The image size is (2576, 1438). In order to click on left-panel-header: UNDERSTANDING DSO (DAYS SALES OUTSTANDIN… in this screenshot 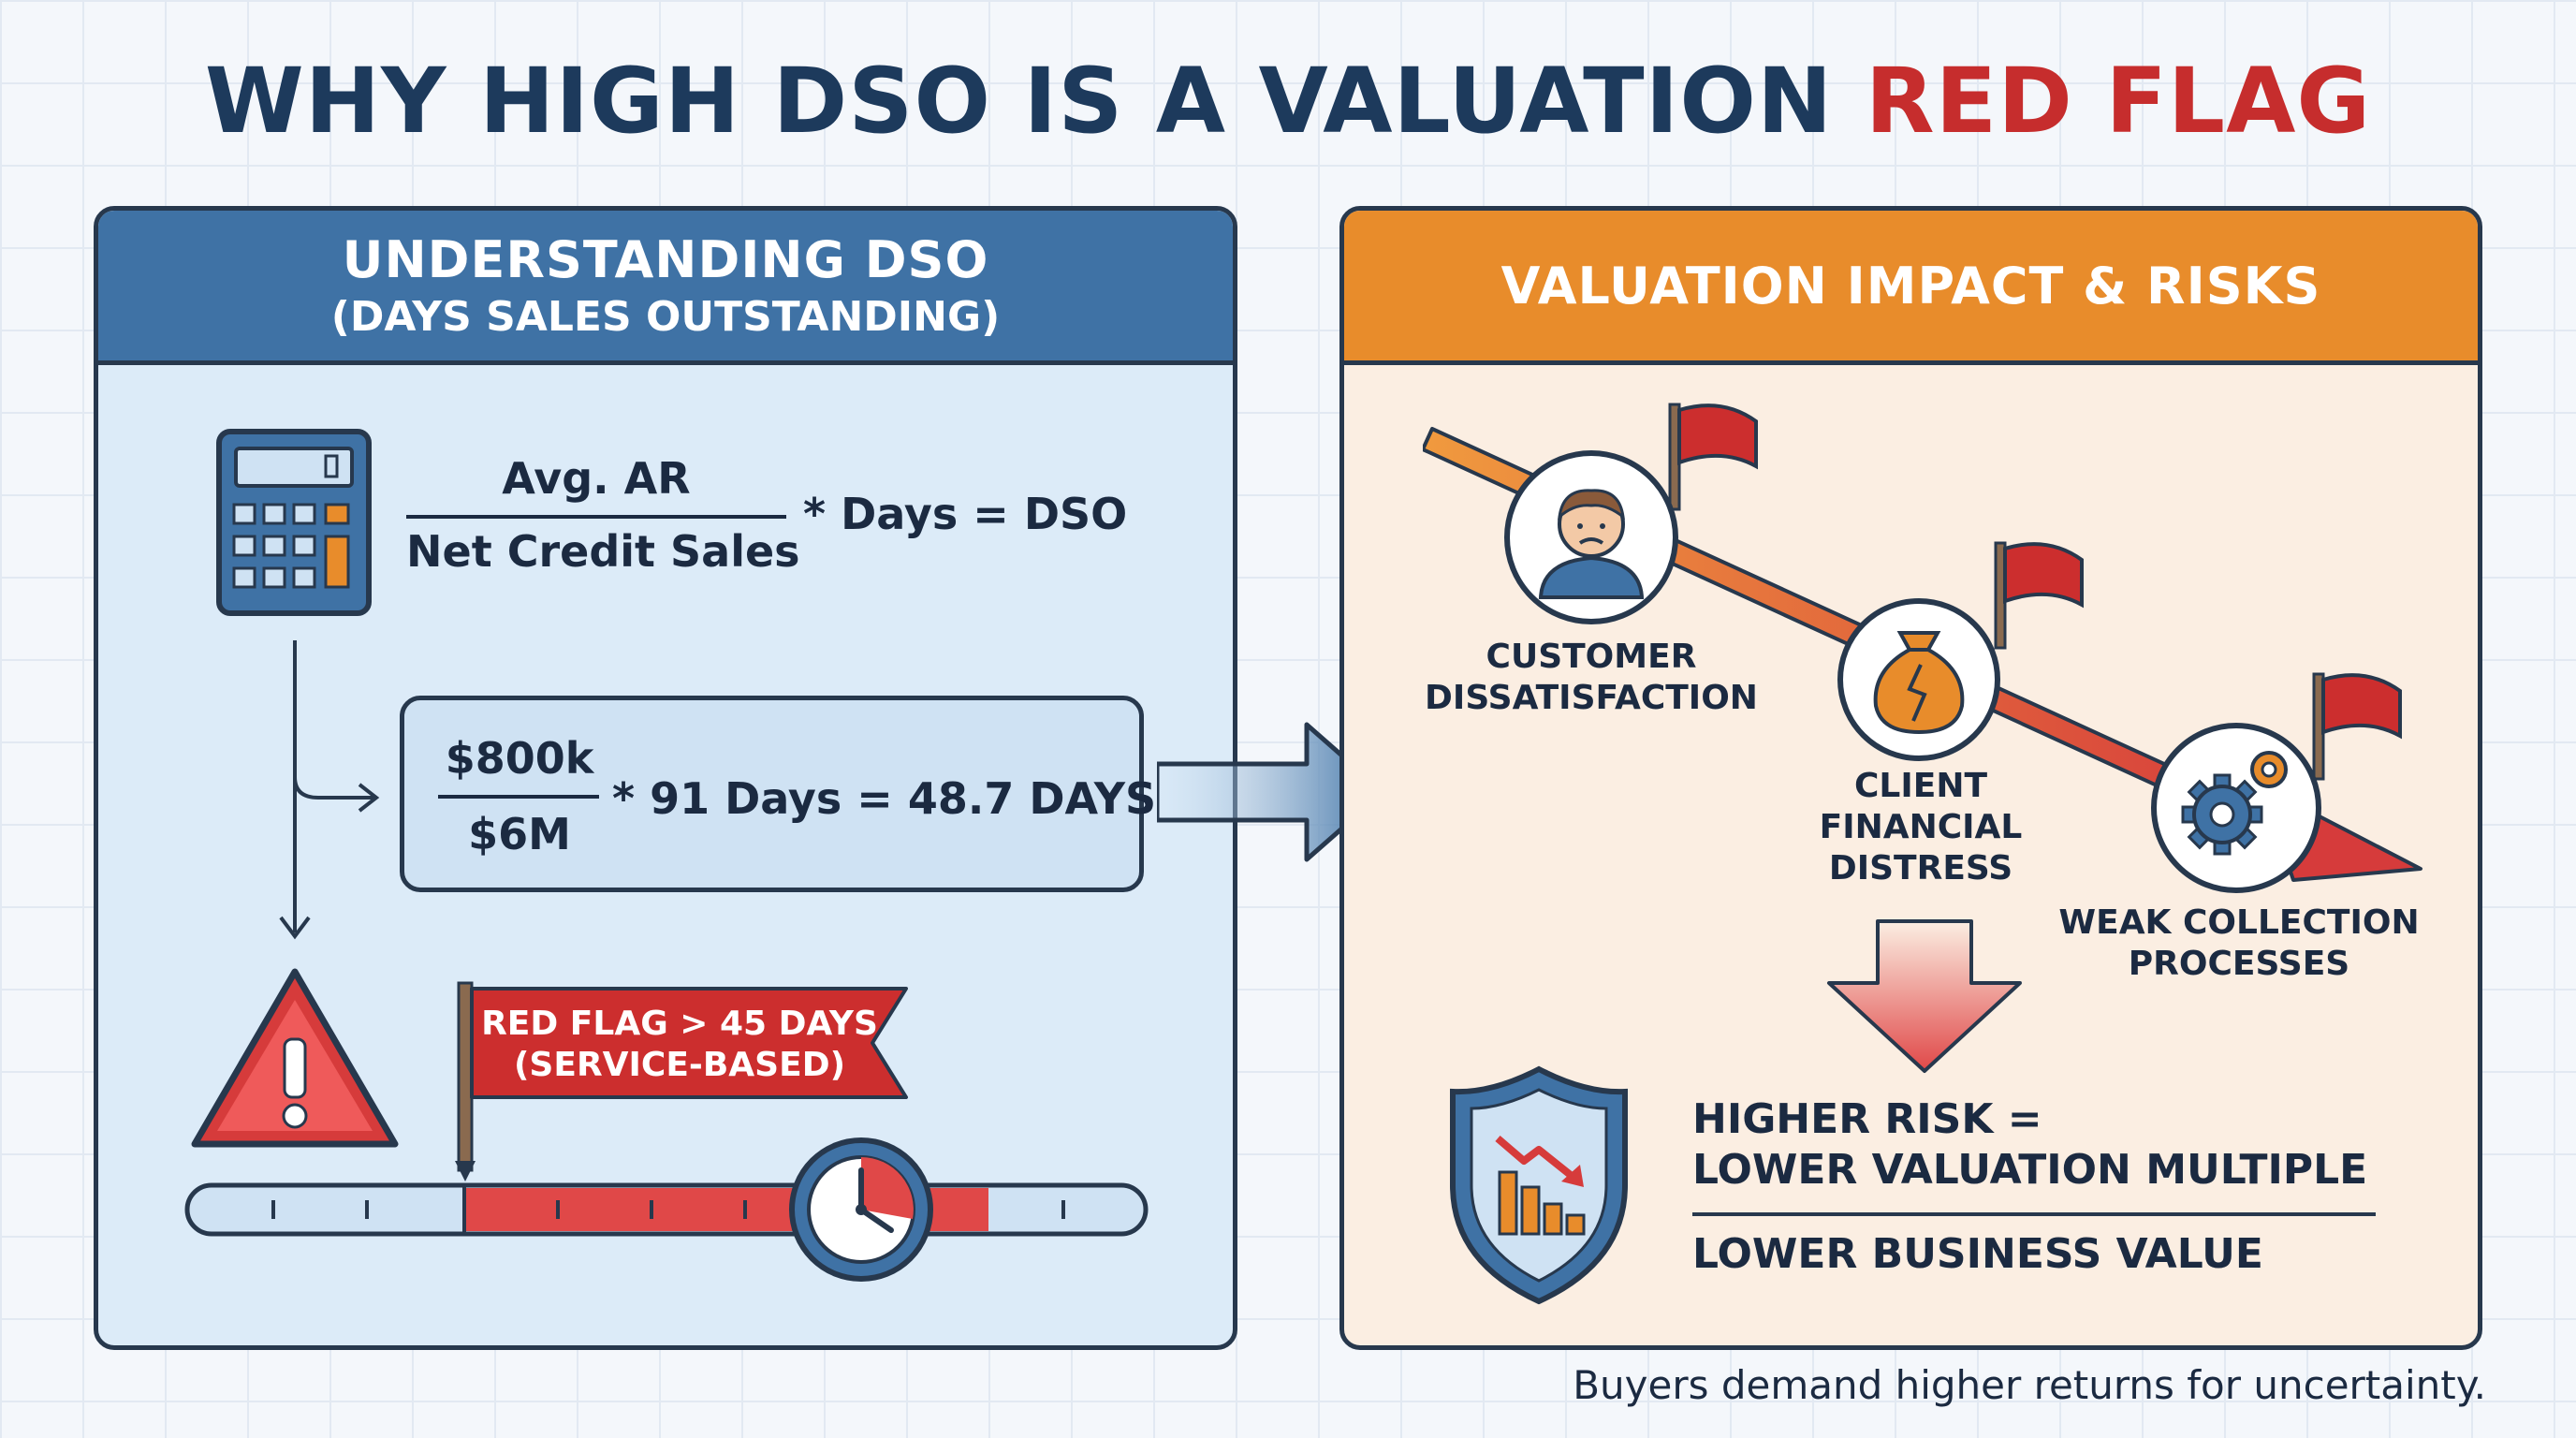, I will do `click(665, 288)`.